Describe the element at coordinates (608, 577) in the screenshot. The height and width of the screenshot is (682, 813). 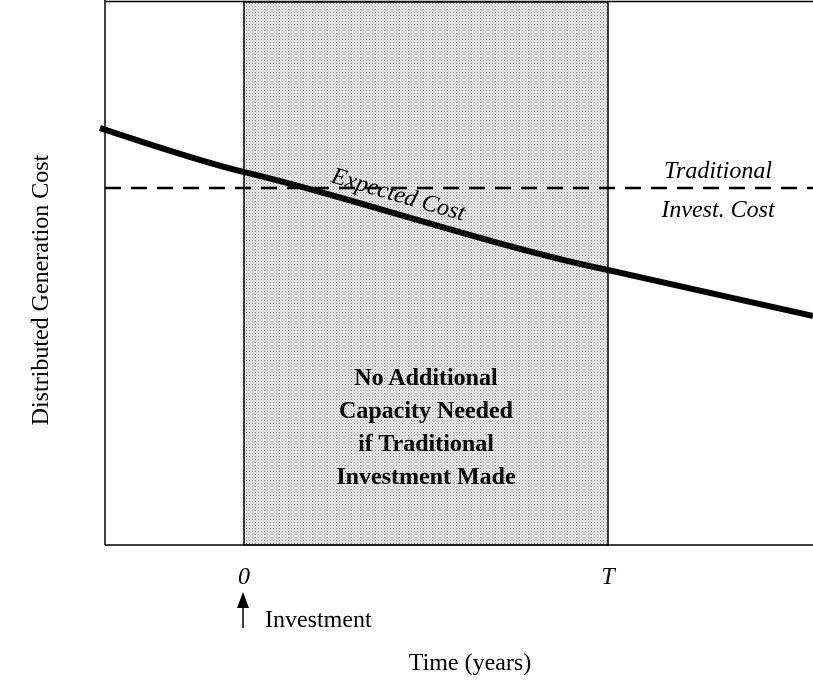
I see `tick-label: T` at that location.